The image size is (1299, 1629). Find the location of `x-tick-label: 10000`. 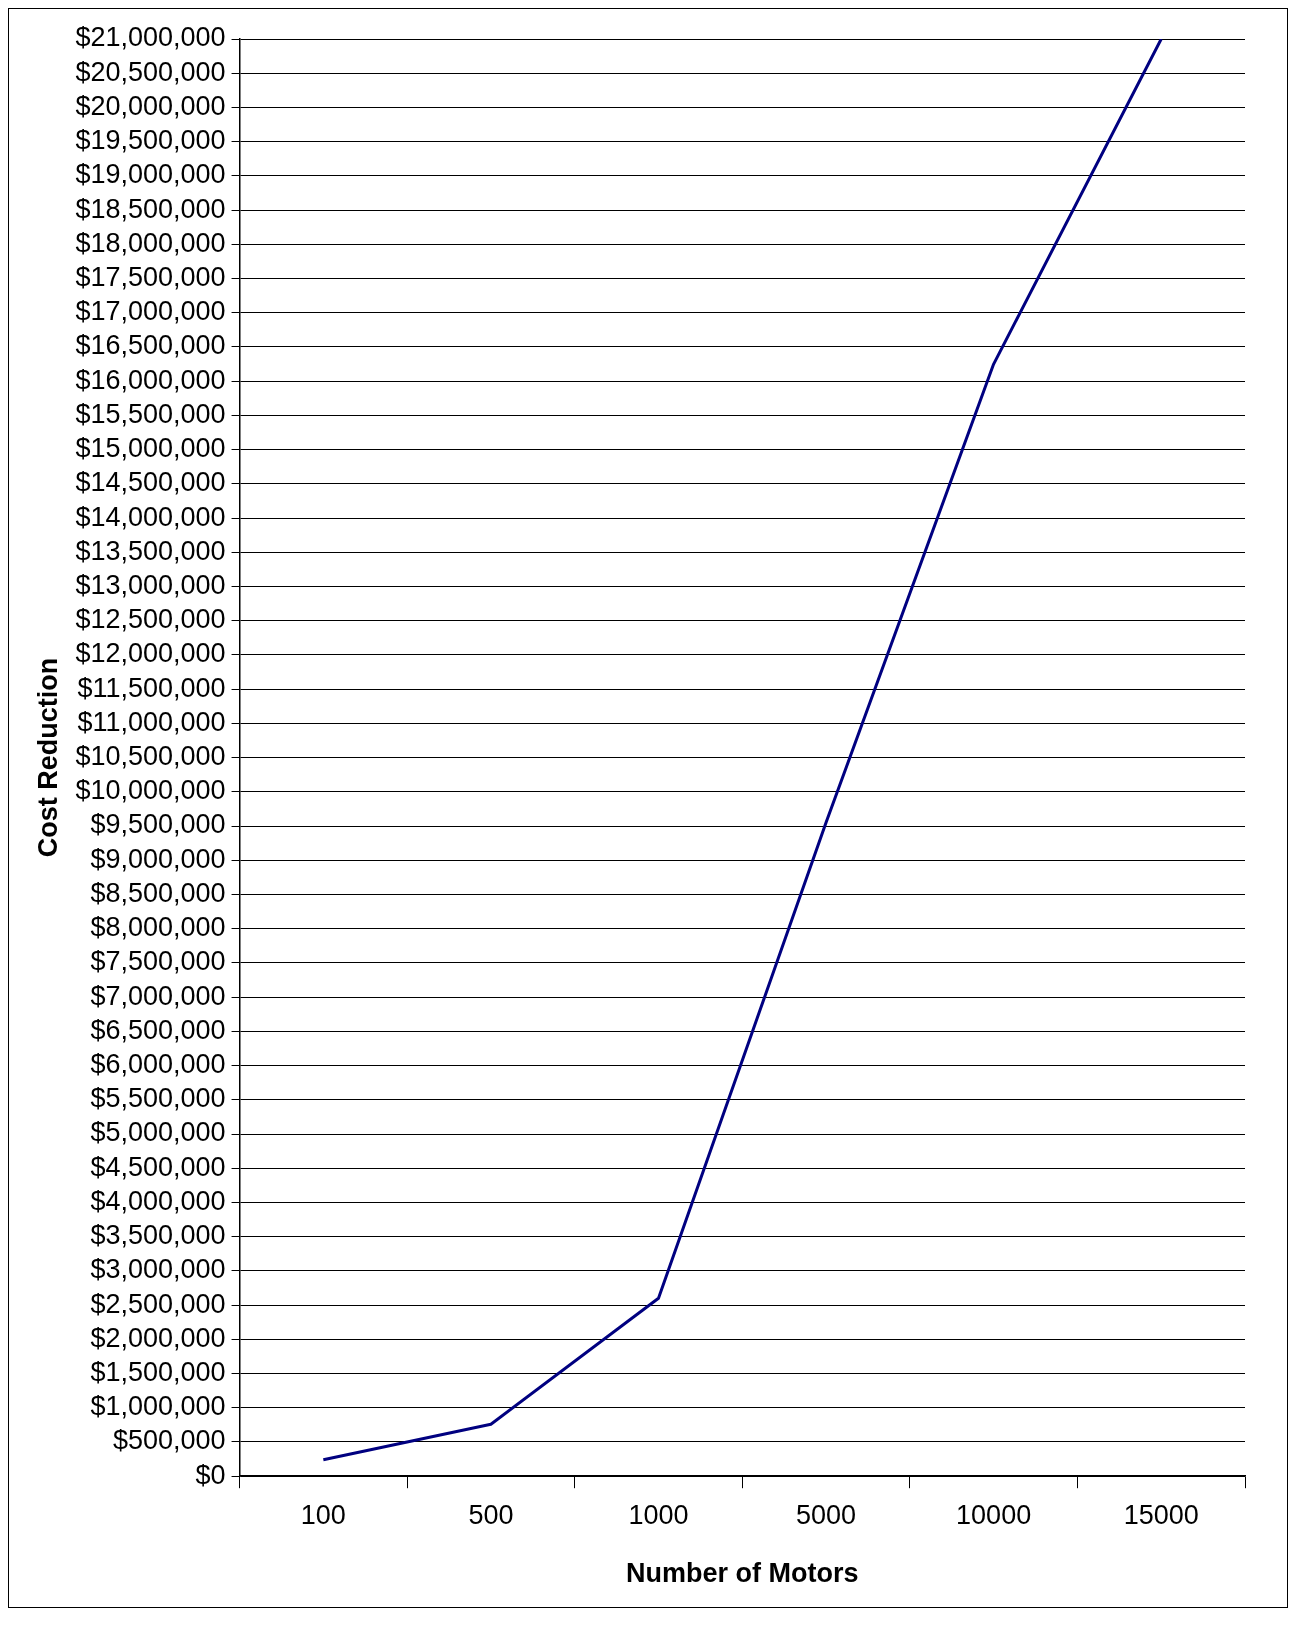

x-tick-label: 10000 is located at coordinates (994, 1514).